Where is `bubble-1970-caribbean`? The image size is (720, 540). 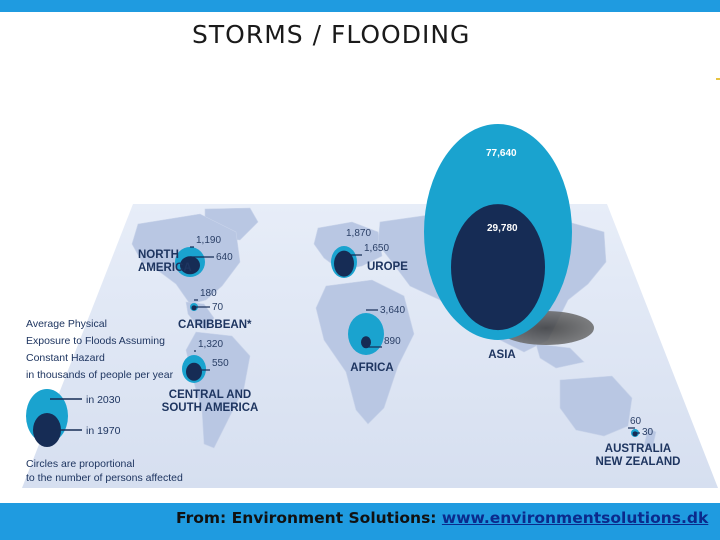 bubble-1970-caribbean is located at coordinates (194, 308).